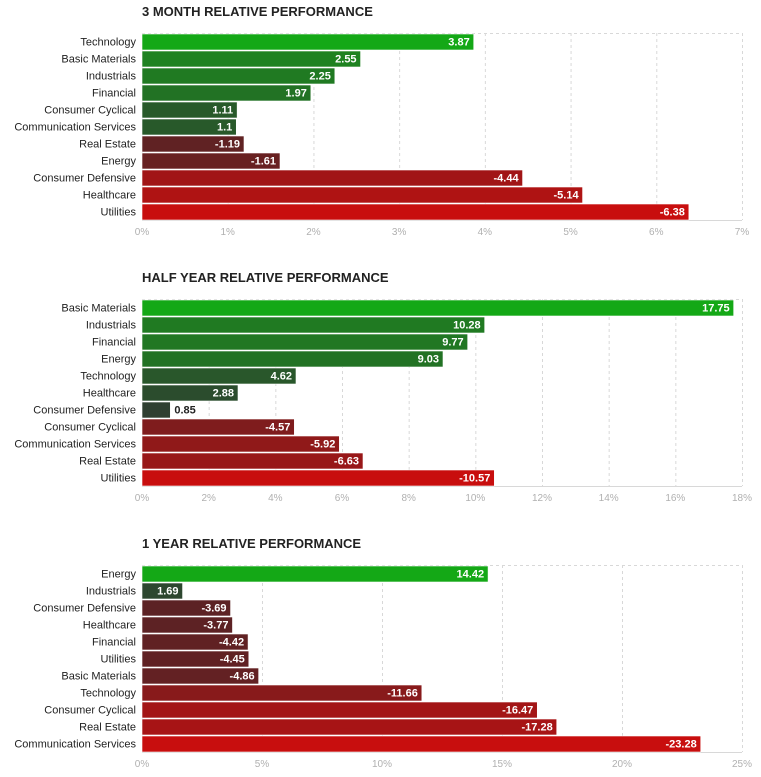  I want to click on category-label: Consumer Cyclical, so click(90, 428).